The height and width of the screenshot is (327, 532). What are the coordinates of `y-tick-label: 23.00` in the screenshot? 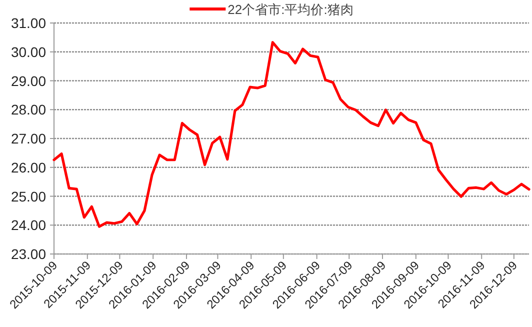 It's located at (28, 254).